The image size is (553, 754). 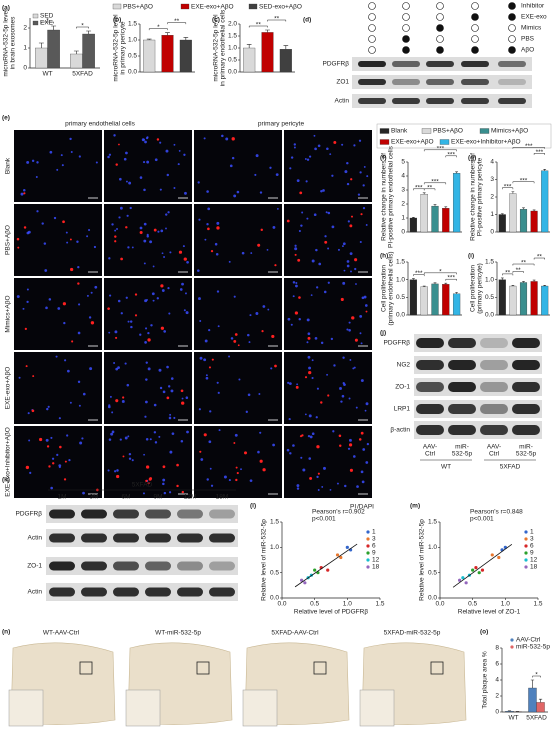 What do you see at coordinates (281, 604) in the screenshot?
I see `x-tick-label: 0.0` at bounding box center [281, 604].